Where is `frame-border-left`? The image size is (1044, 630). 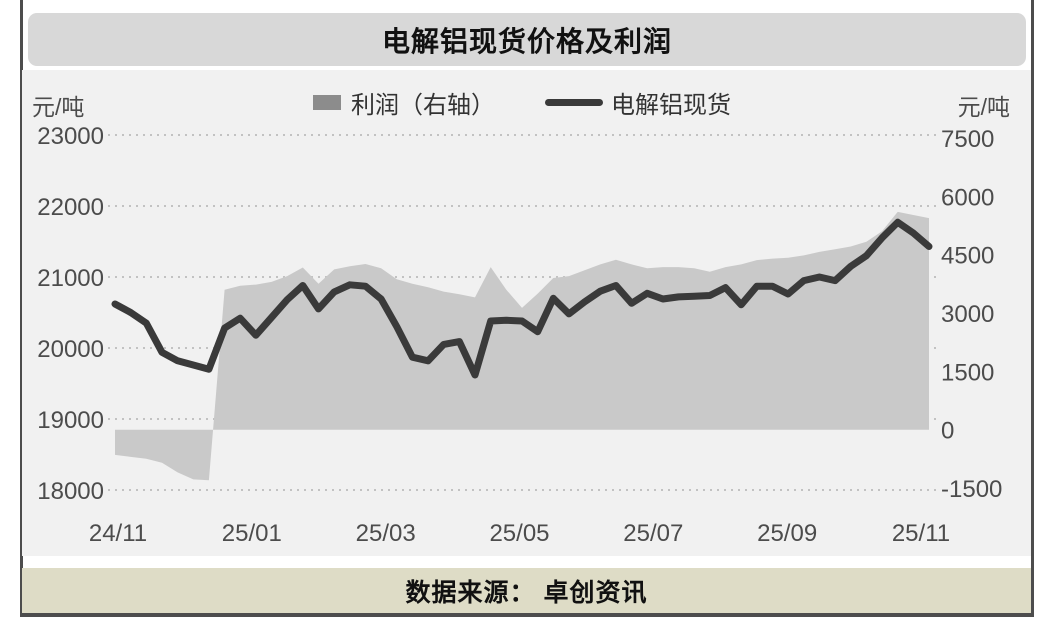 frame-border-left is located at coordinates (21, 308).